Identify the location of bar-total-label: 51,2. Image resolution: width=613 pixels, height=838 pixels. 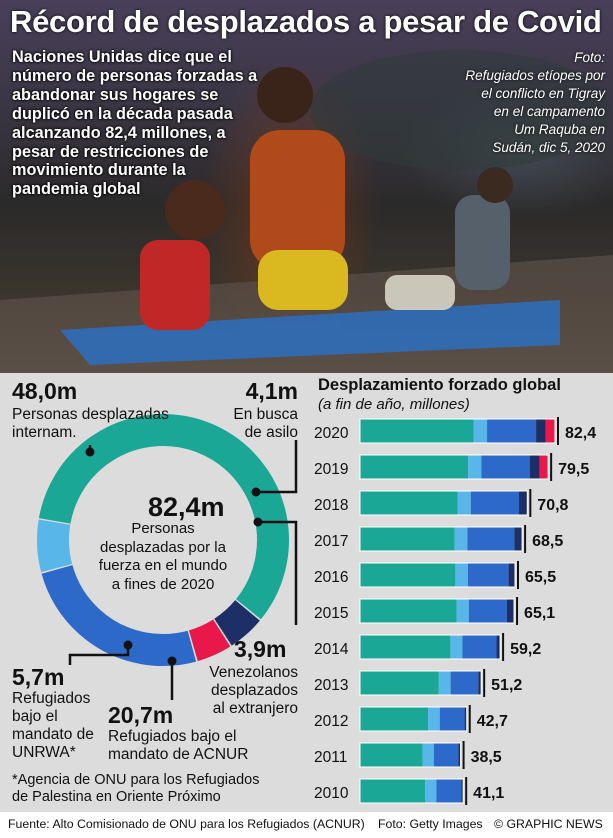
(506, 685).